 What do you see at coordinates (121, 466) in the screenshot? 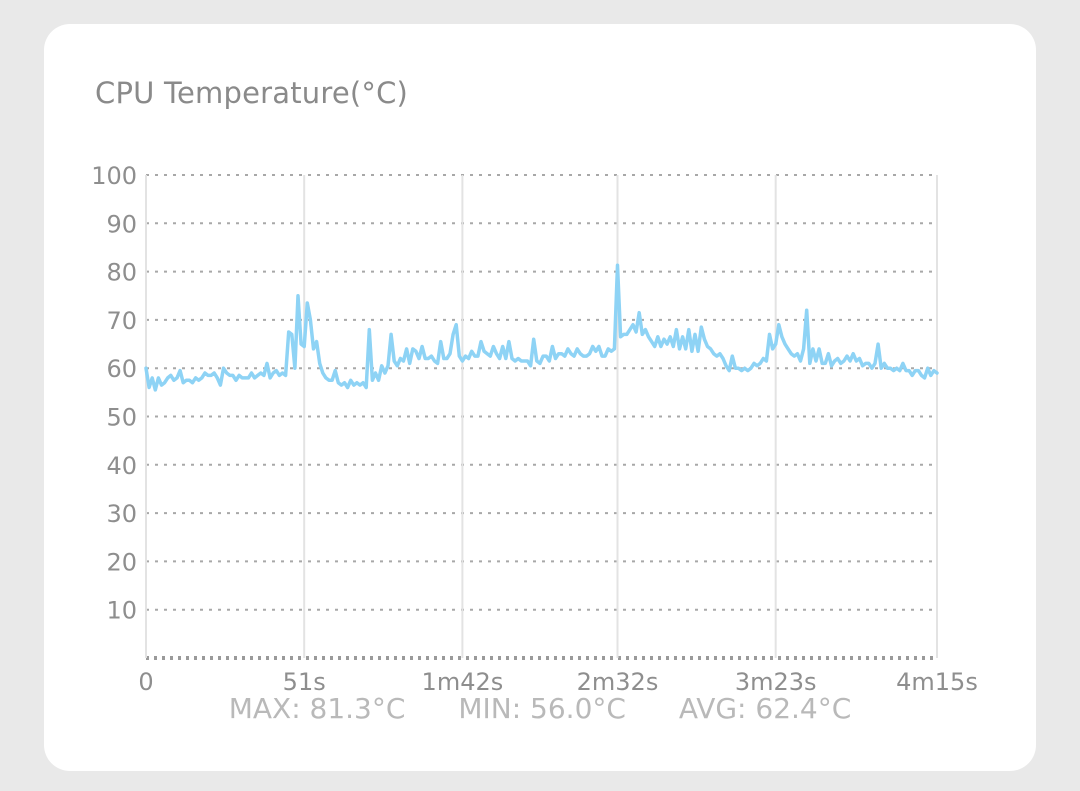
I see `y-tick-label: 40` at bounding box center [121, 466].